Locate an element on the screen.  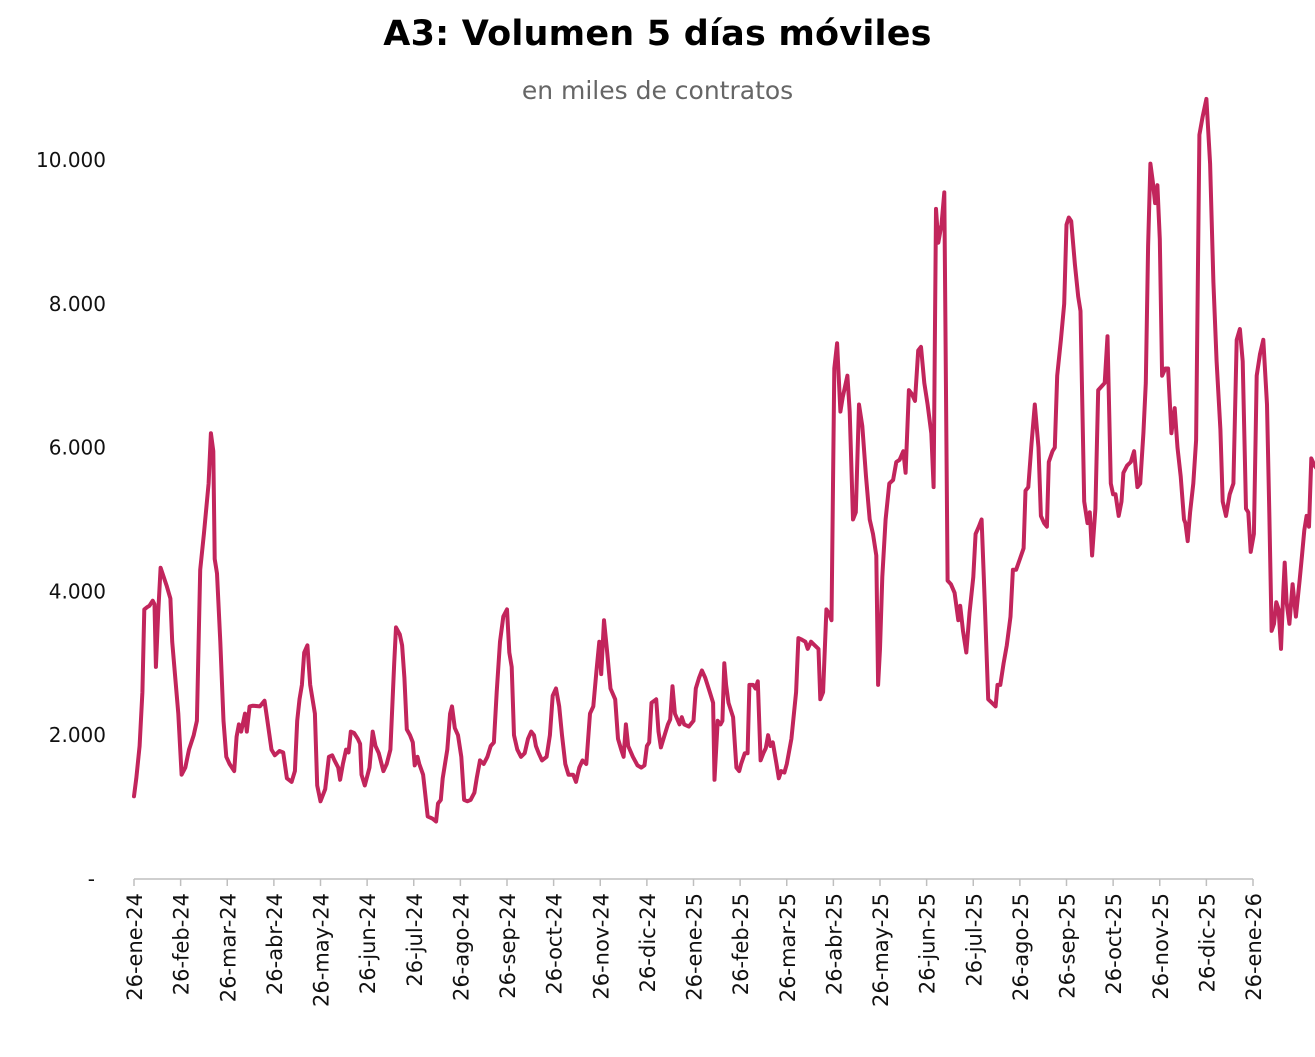
y-axis-ticks: - 2.000 4.000 6.000 8.000 10.000 is located at coordinates (71, 519).